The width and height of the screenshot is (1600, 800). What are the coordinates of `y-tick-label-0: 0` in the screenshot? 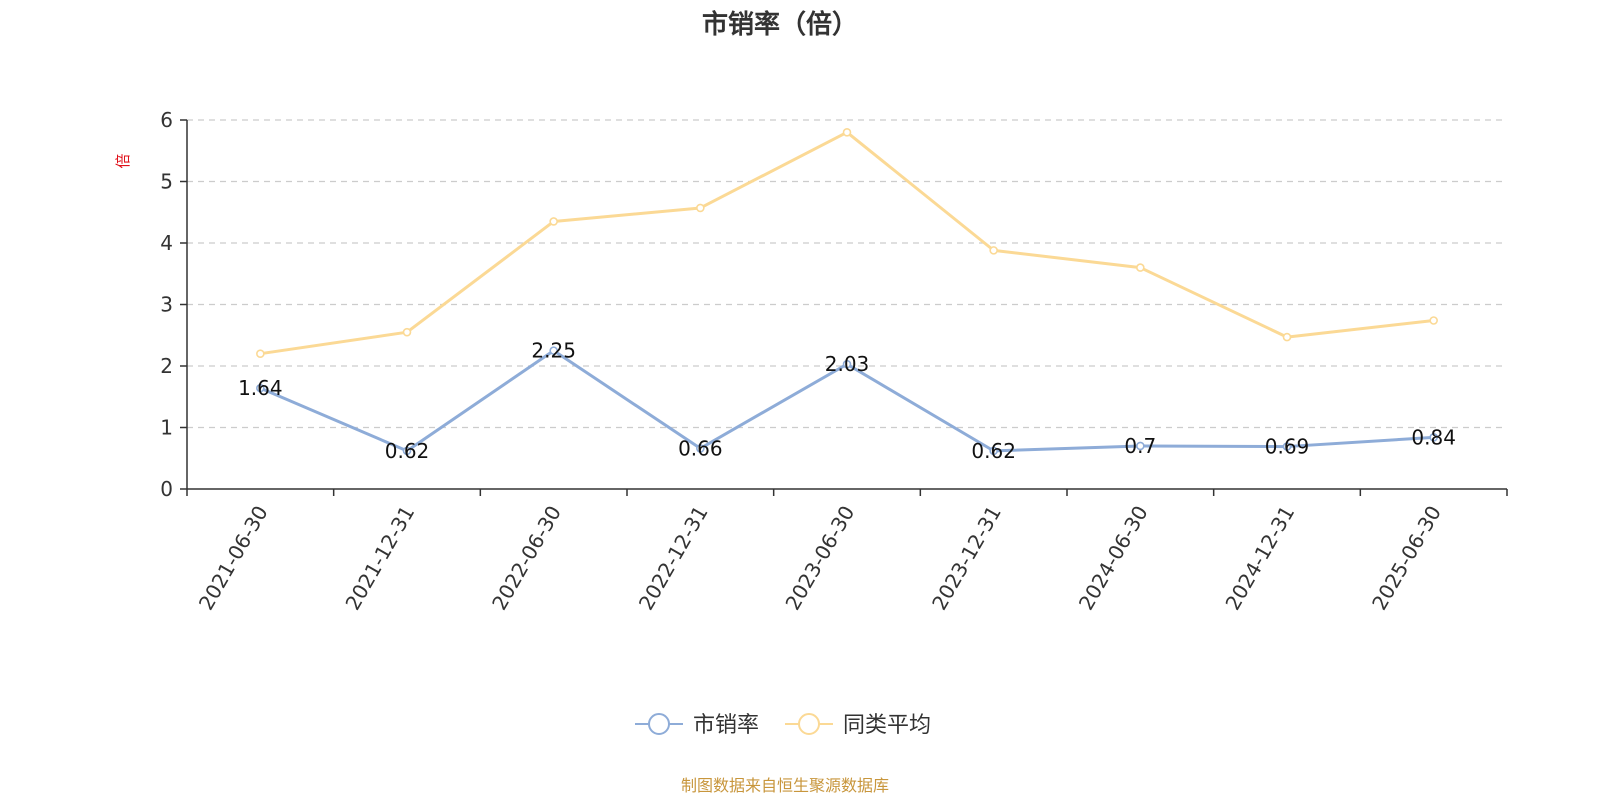 It's located at (166, 489).